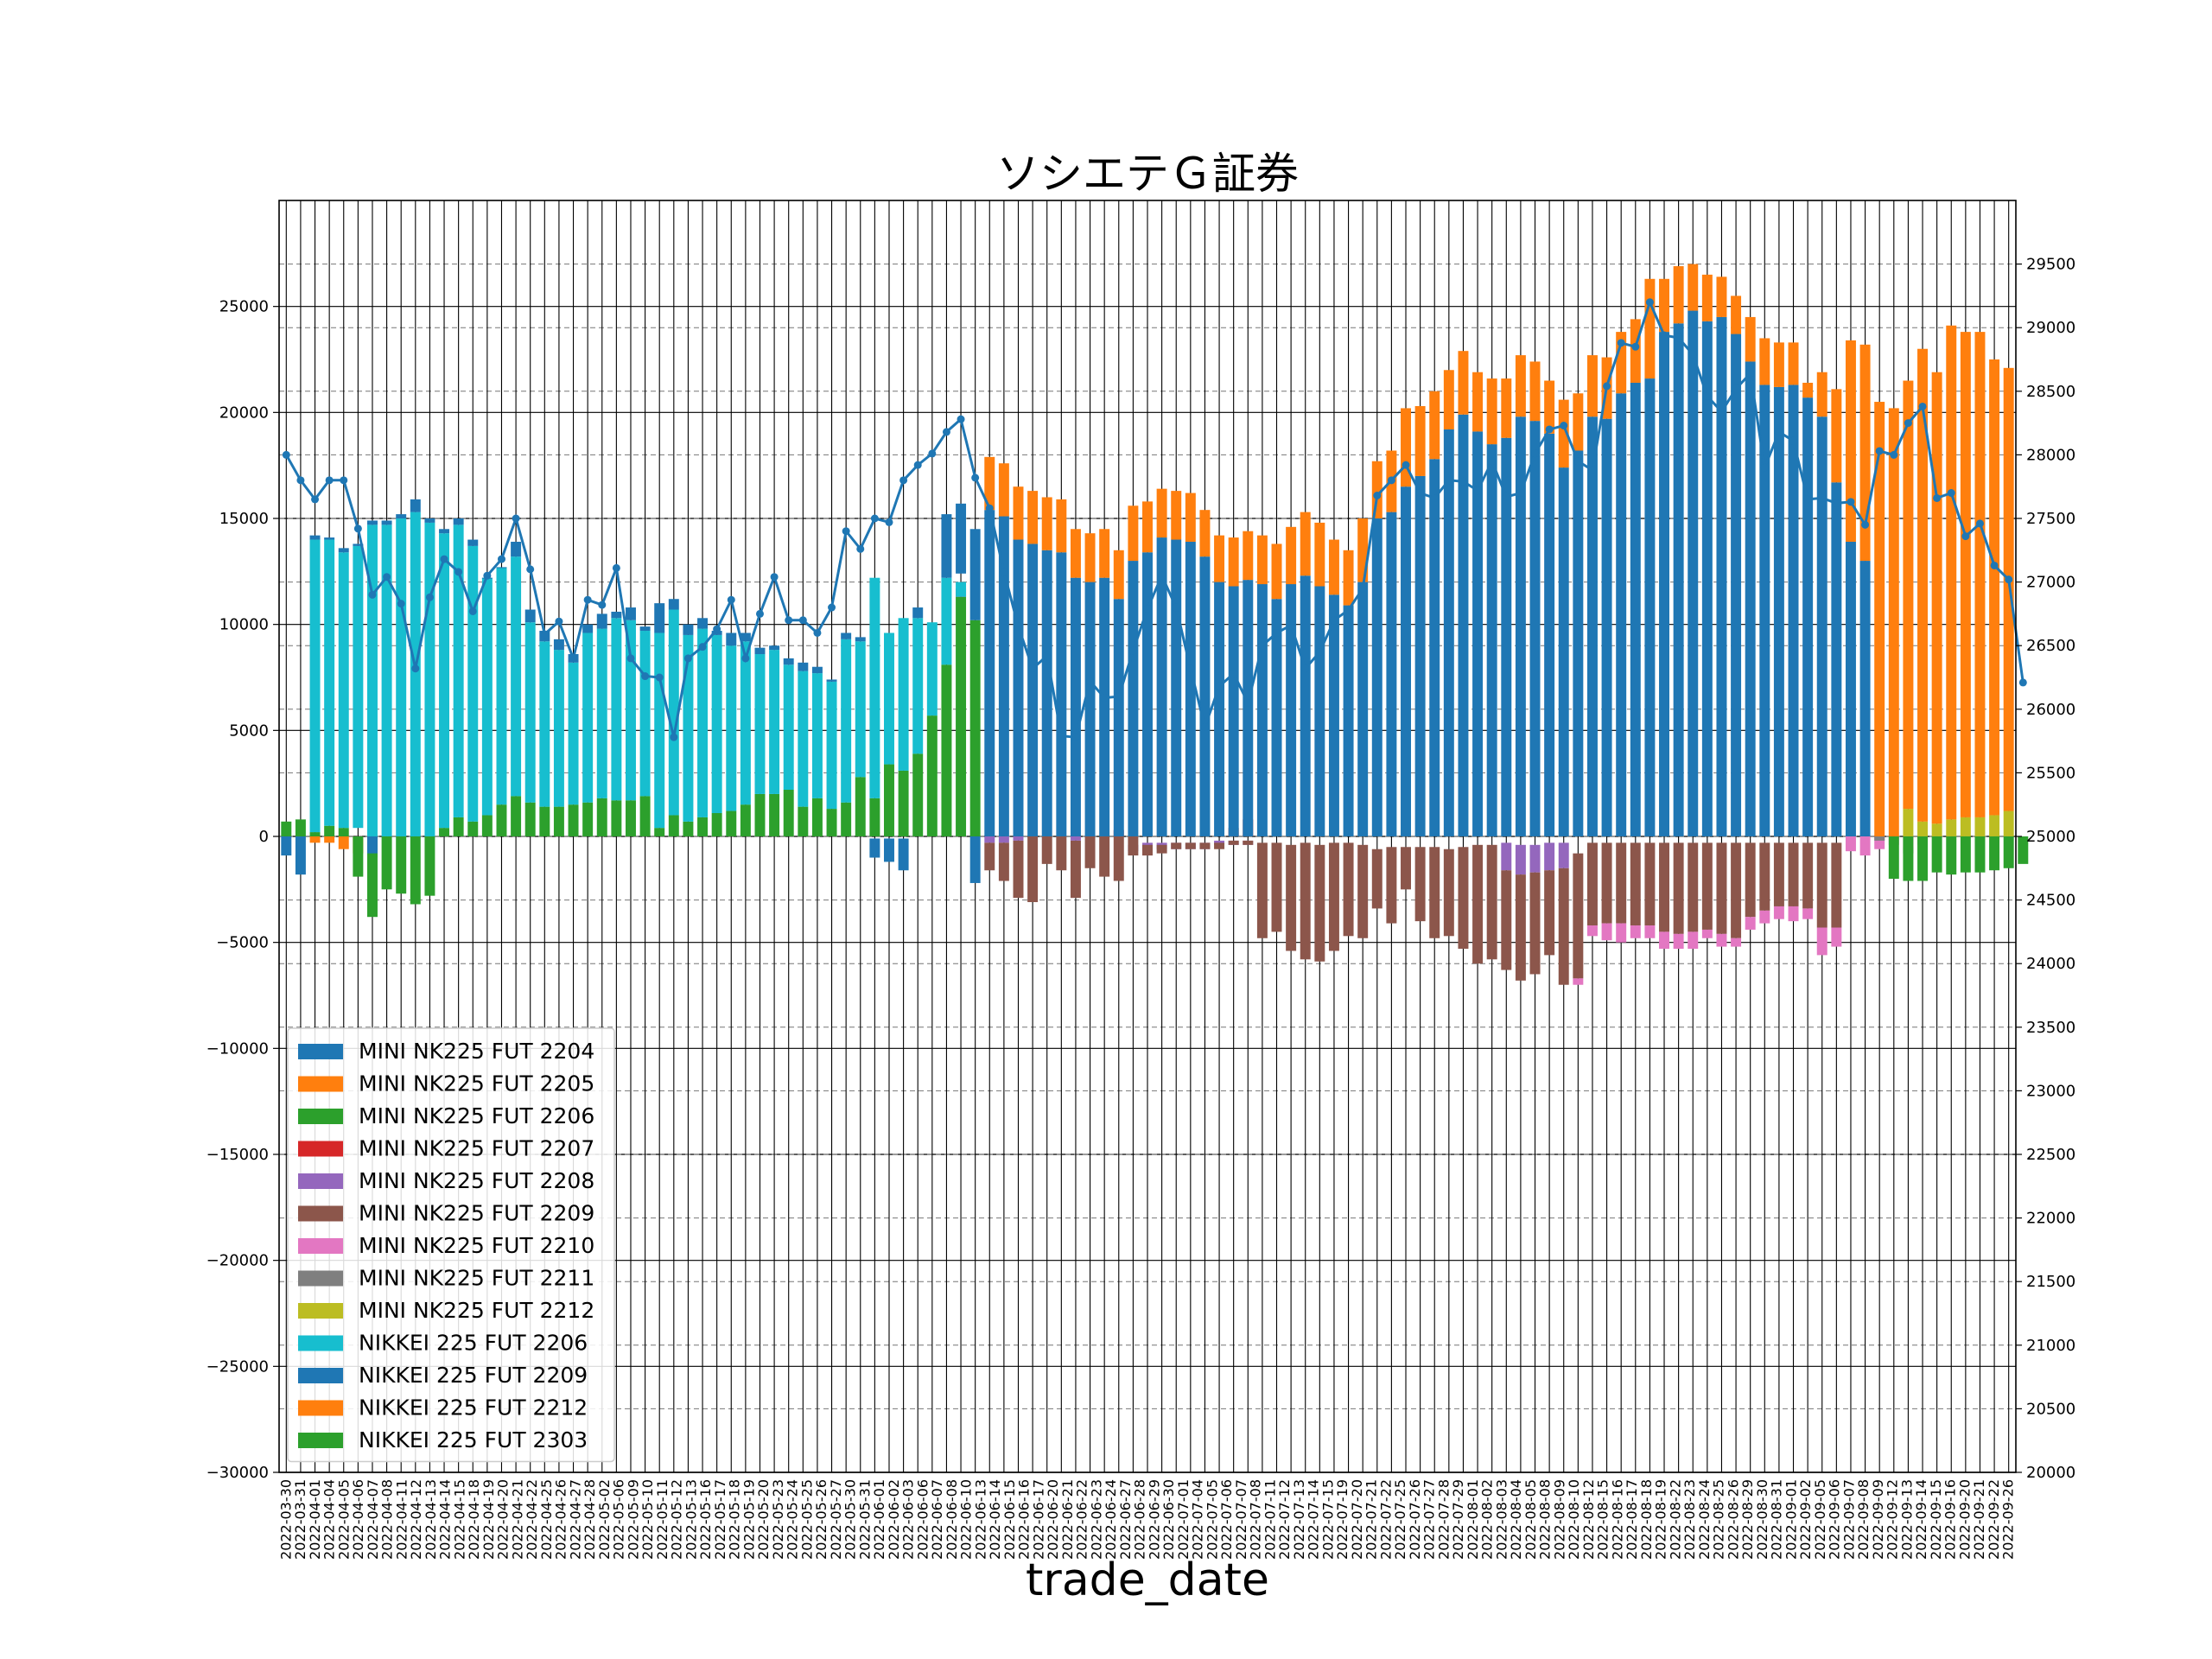  Describe the element at coordinates (1067, 1519) in the screenshot. I see `x-tick-label: 2022-06-21` at that location.